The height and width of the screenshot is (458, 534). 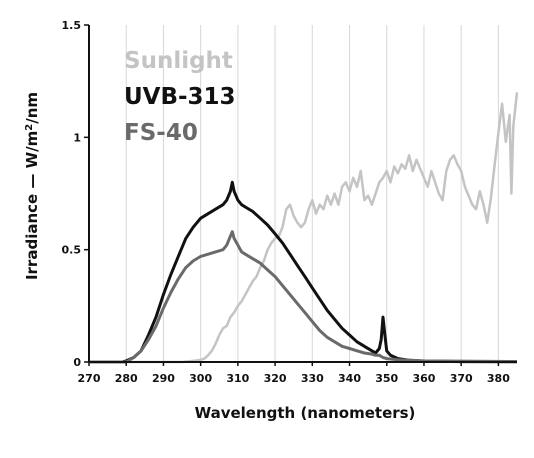 I want to click on x-tick-label-290: 290, so click(x=163, y=378).